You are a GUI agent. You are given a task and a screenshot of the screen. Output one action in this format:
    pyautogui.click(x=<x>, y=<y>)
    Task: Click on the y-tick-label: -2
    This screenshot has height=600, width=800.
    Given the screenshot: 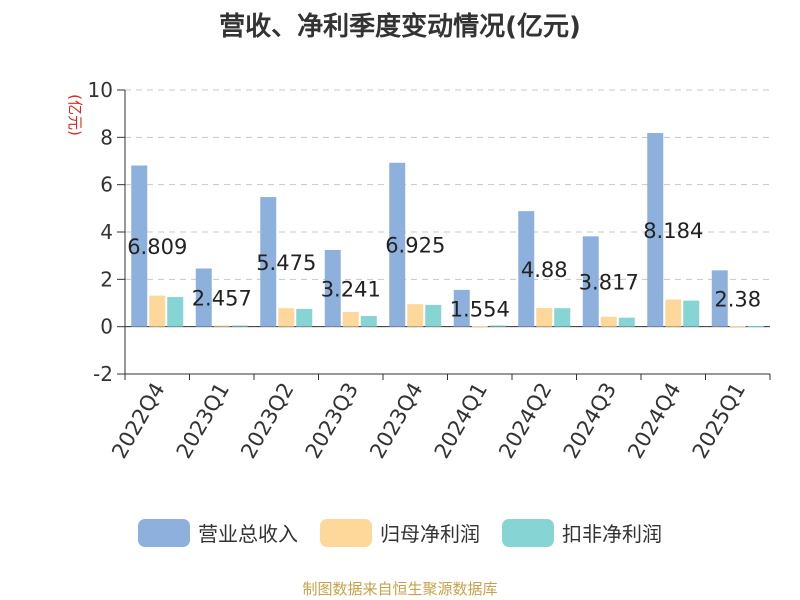 What is the action you would take?
    pyautogui.click(x=103, y=374)
    